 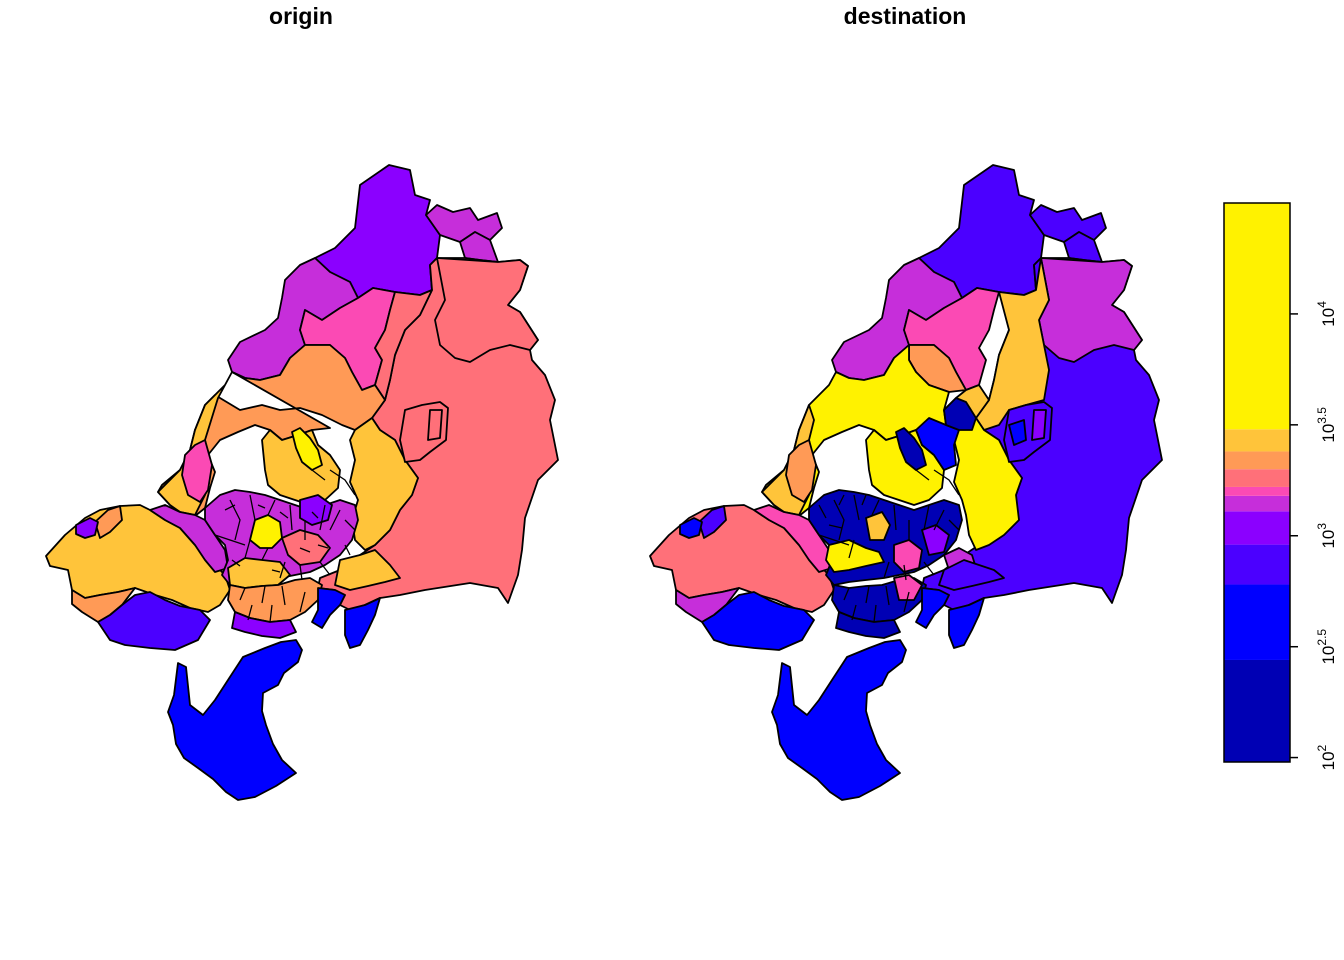 I want to click on region-ne-inlet-blue, so click(x=1017, y=432).